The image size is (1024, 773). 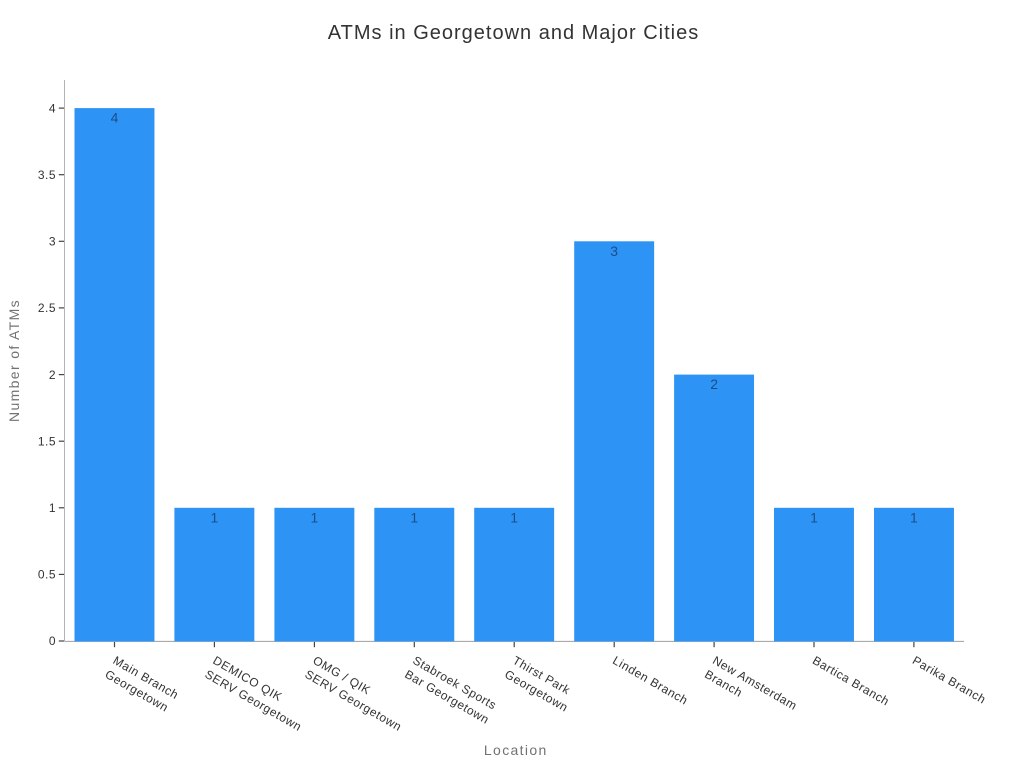 What do you see at coordinates (513, 33) in the screenshot?
I see `svg-text:ATMs in Georgetown and Major C: ATMs in Georgetown and Major Cities` at bounding box center [513, 33].